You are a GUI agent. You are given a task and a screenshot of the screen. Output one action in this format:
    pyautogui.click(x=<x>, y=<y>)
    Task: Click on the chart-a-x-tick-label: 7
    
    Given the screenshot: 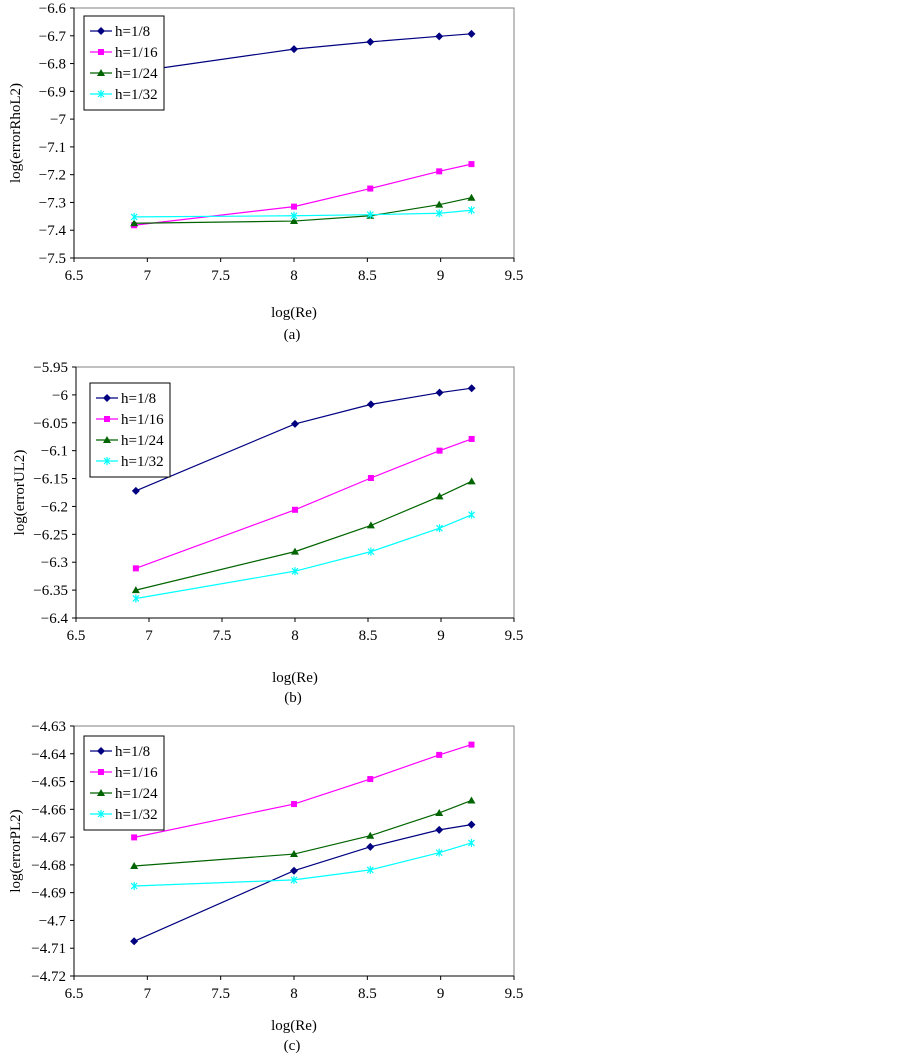 What is the action you would take?
    pyautogui.click(x=148, y=276)
    